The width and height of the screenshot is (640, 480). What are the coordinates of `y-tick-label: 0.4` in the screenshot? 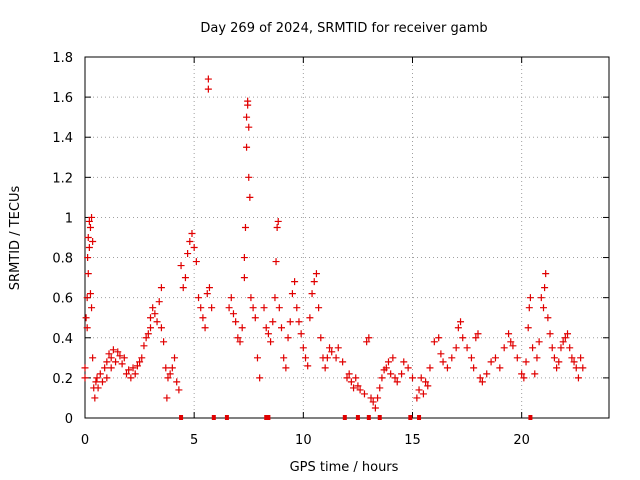 It's located at (62, 339).